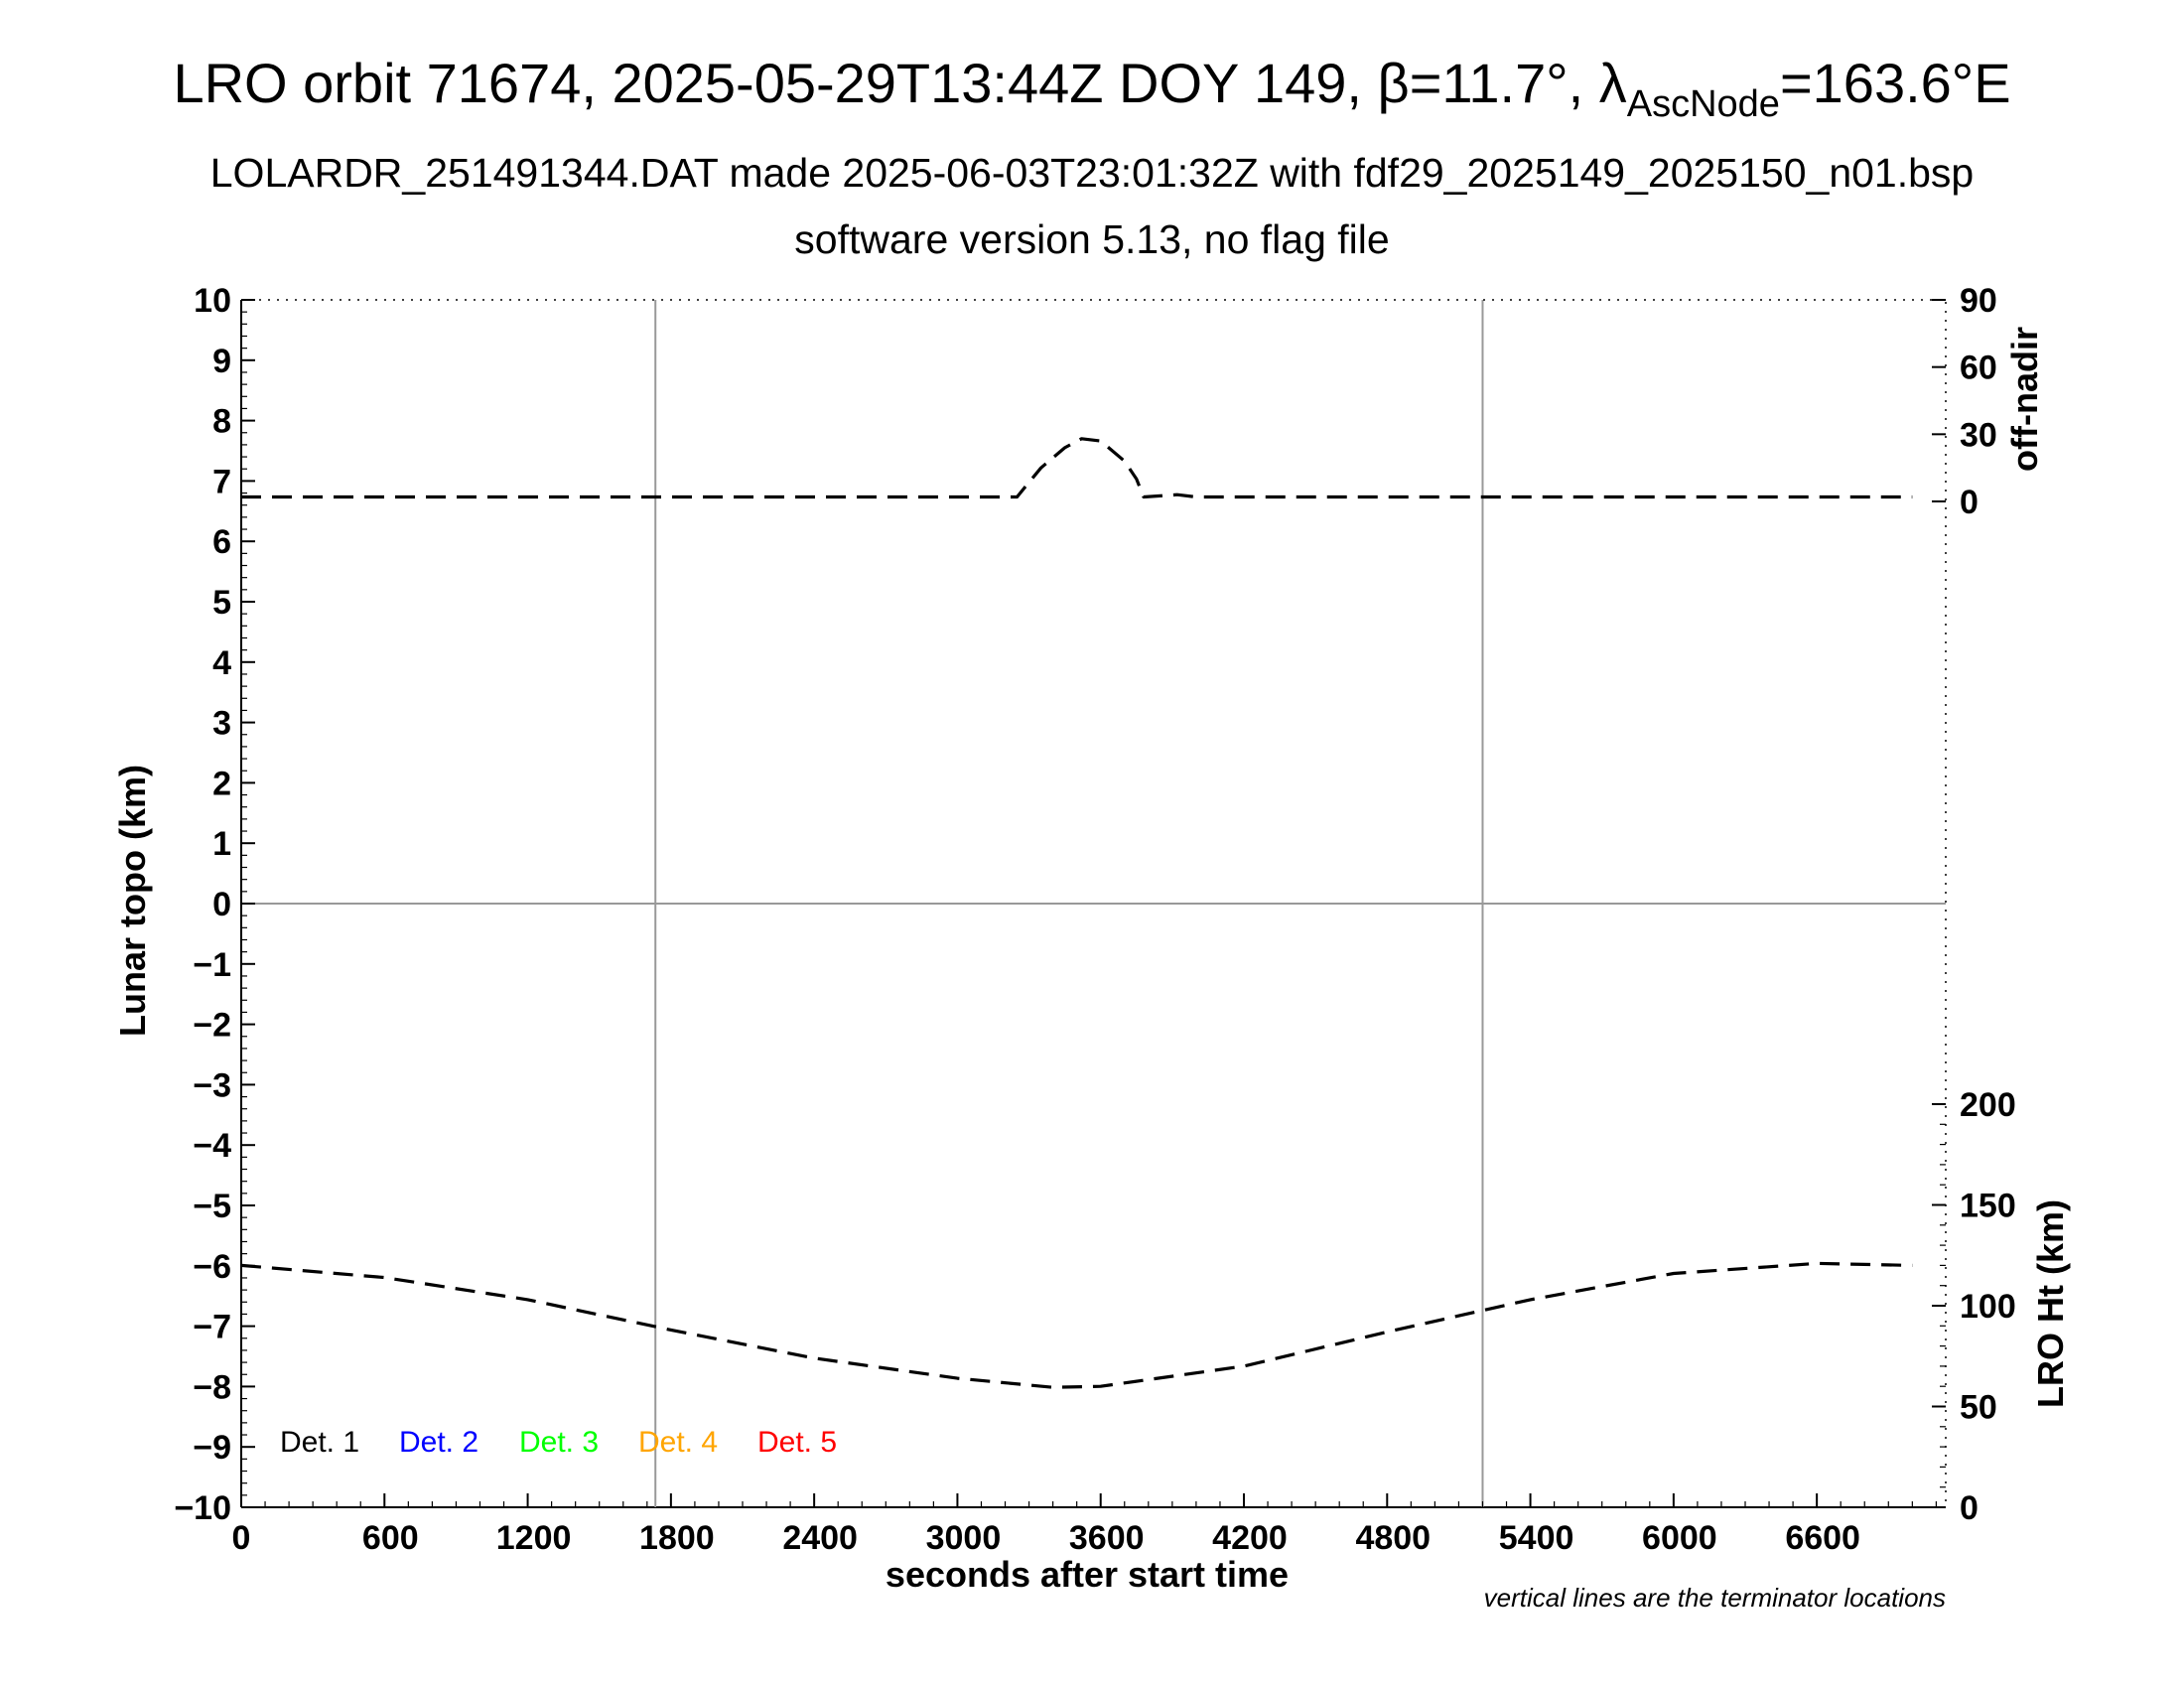 This screenshot has height=1688, width=2184. What do you see at coordinates (1978, 401) in the screenshot?
I see `off-nadir-tick-labels: 90 60 30 0` at bounding box center [1978, 401].